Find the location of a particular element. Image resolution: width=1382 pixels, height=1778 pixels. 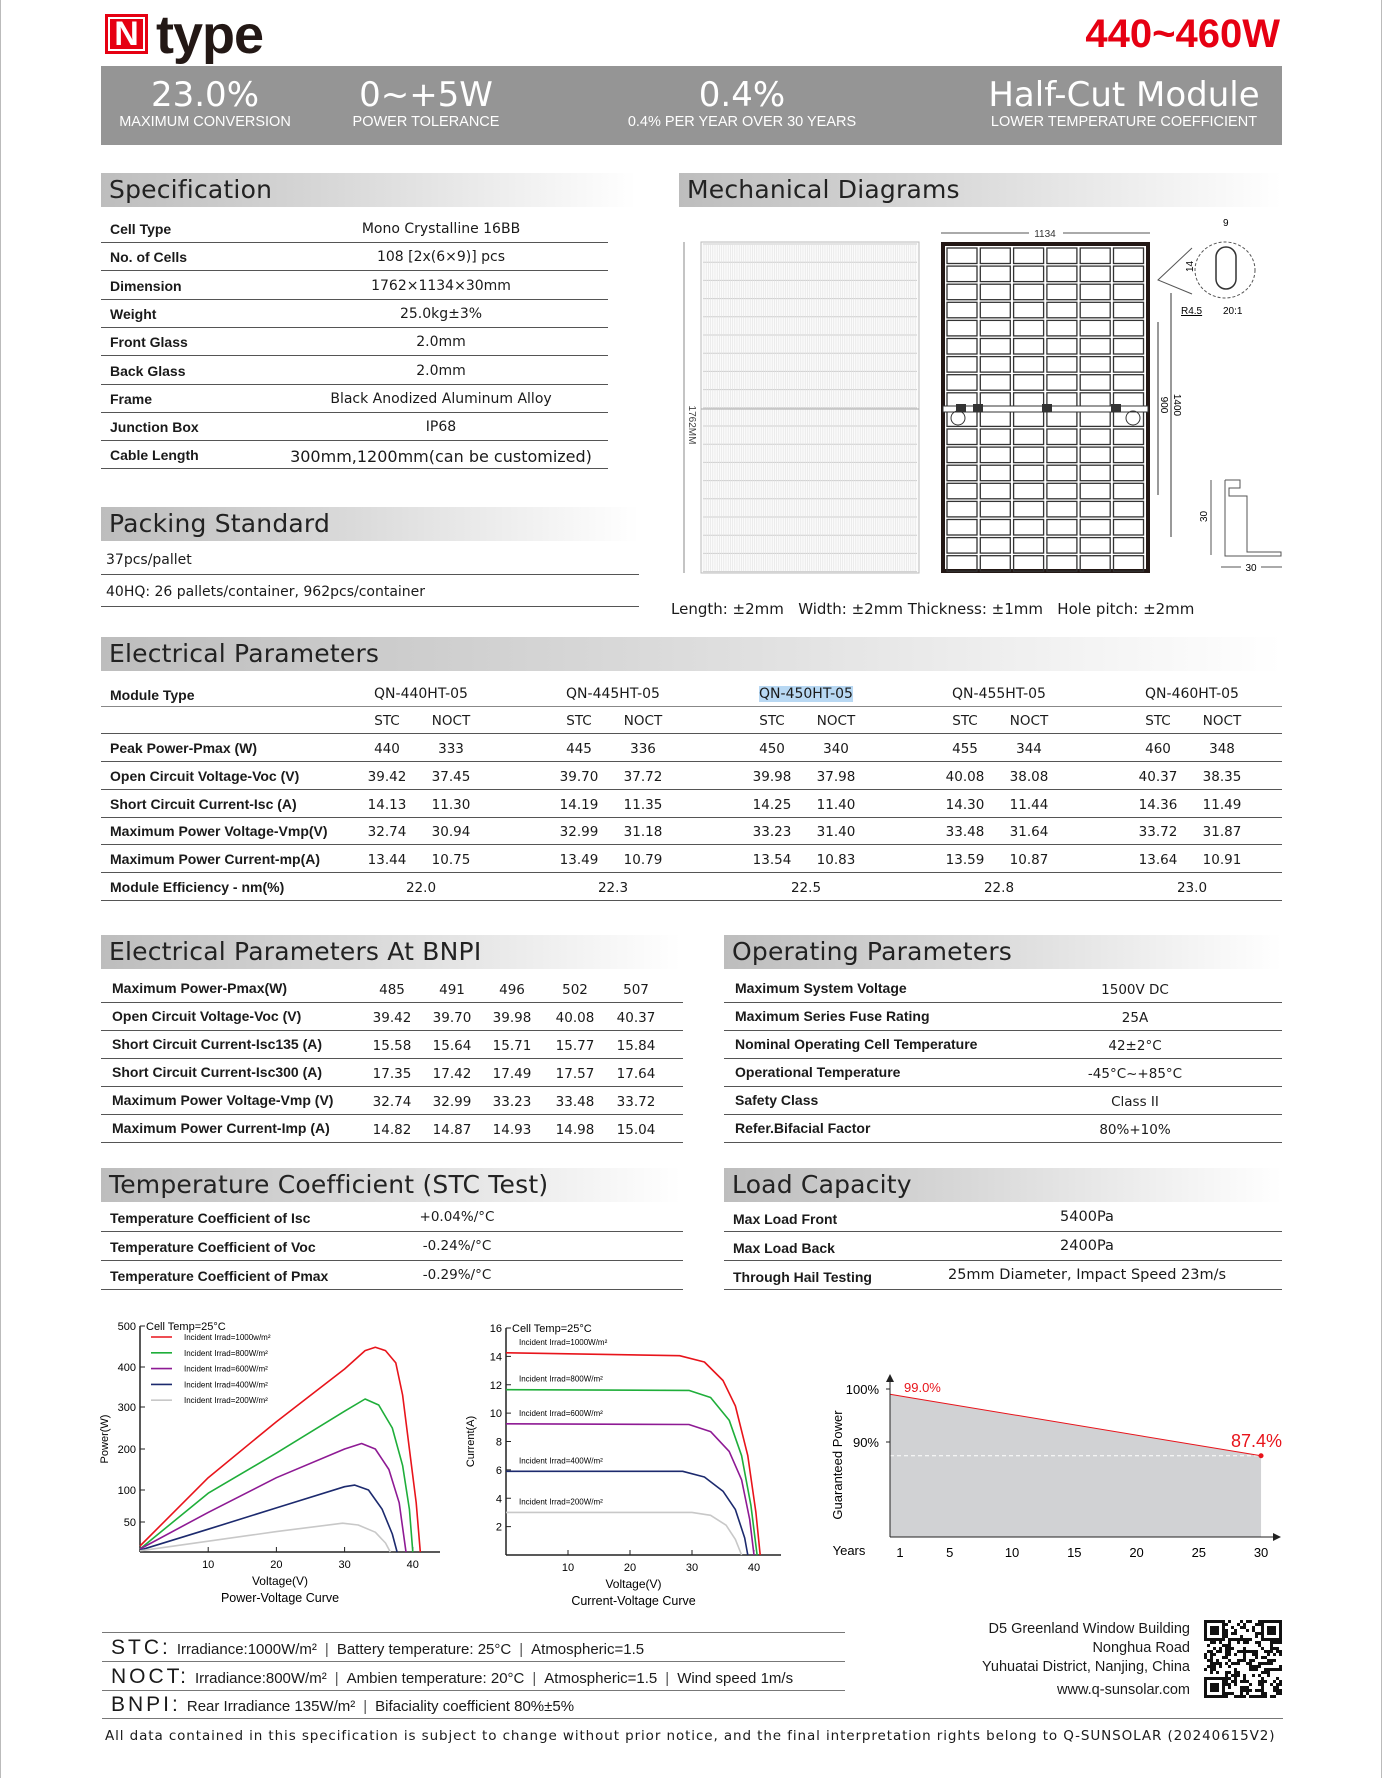

highlight-item: 0.4% 0.4% PER YEAR OVER 30 YEARS is located at coordinates (742, 98).